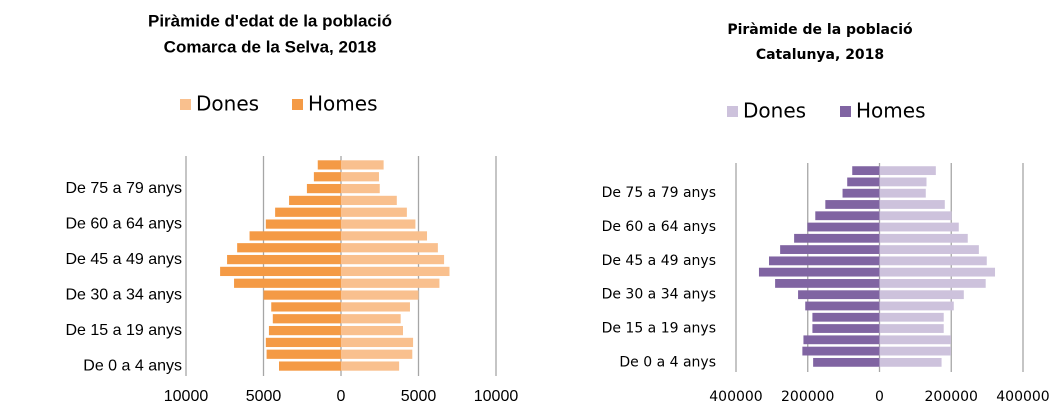  What do you see at coordinates (270, 20) in the screenshot?
I see `chart-title: Piràmide d'edat de la població` at bounding box center [270, 20].